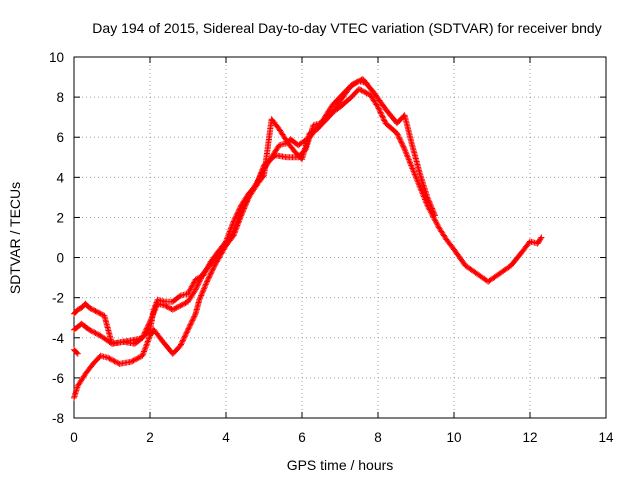 This screenshot has width=640, height=480. Describe the element at coordinates (58, 338) in the screenshot. I see `y-tick-label: -4` at that location.